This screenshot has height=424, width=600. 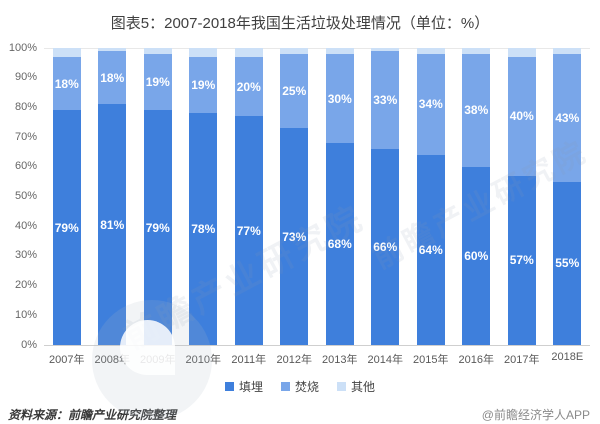 What do you see at coordinates (248, 86) in the screenshot?
I see `bar-segment: 20%` at bounding box center [248, 86].